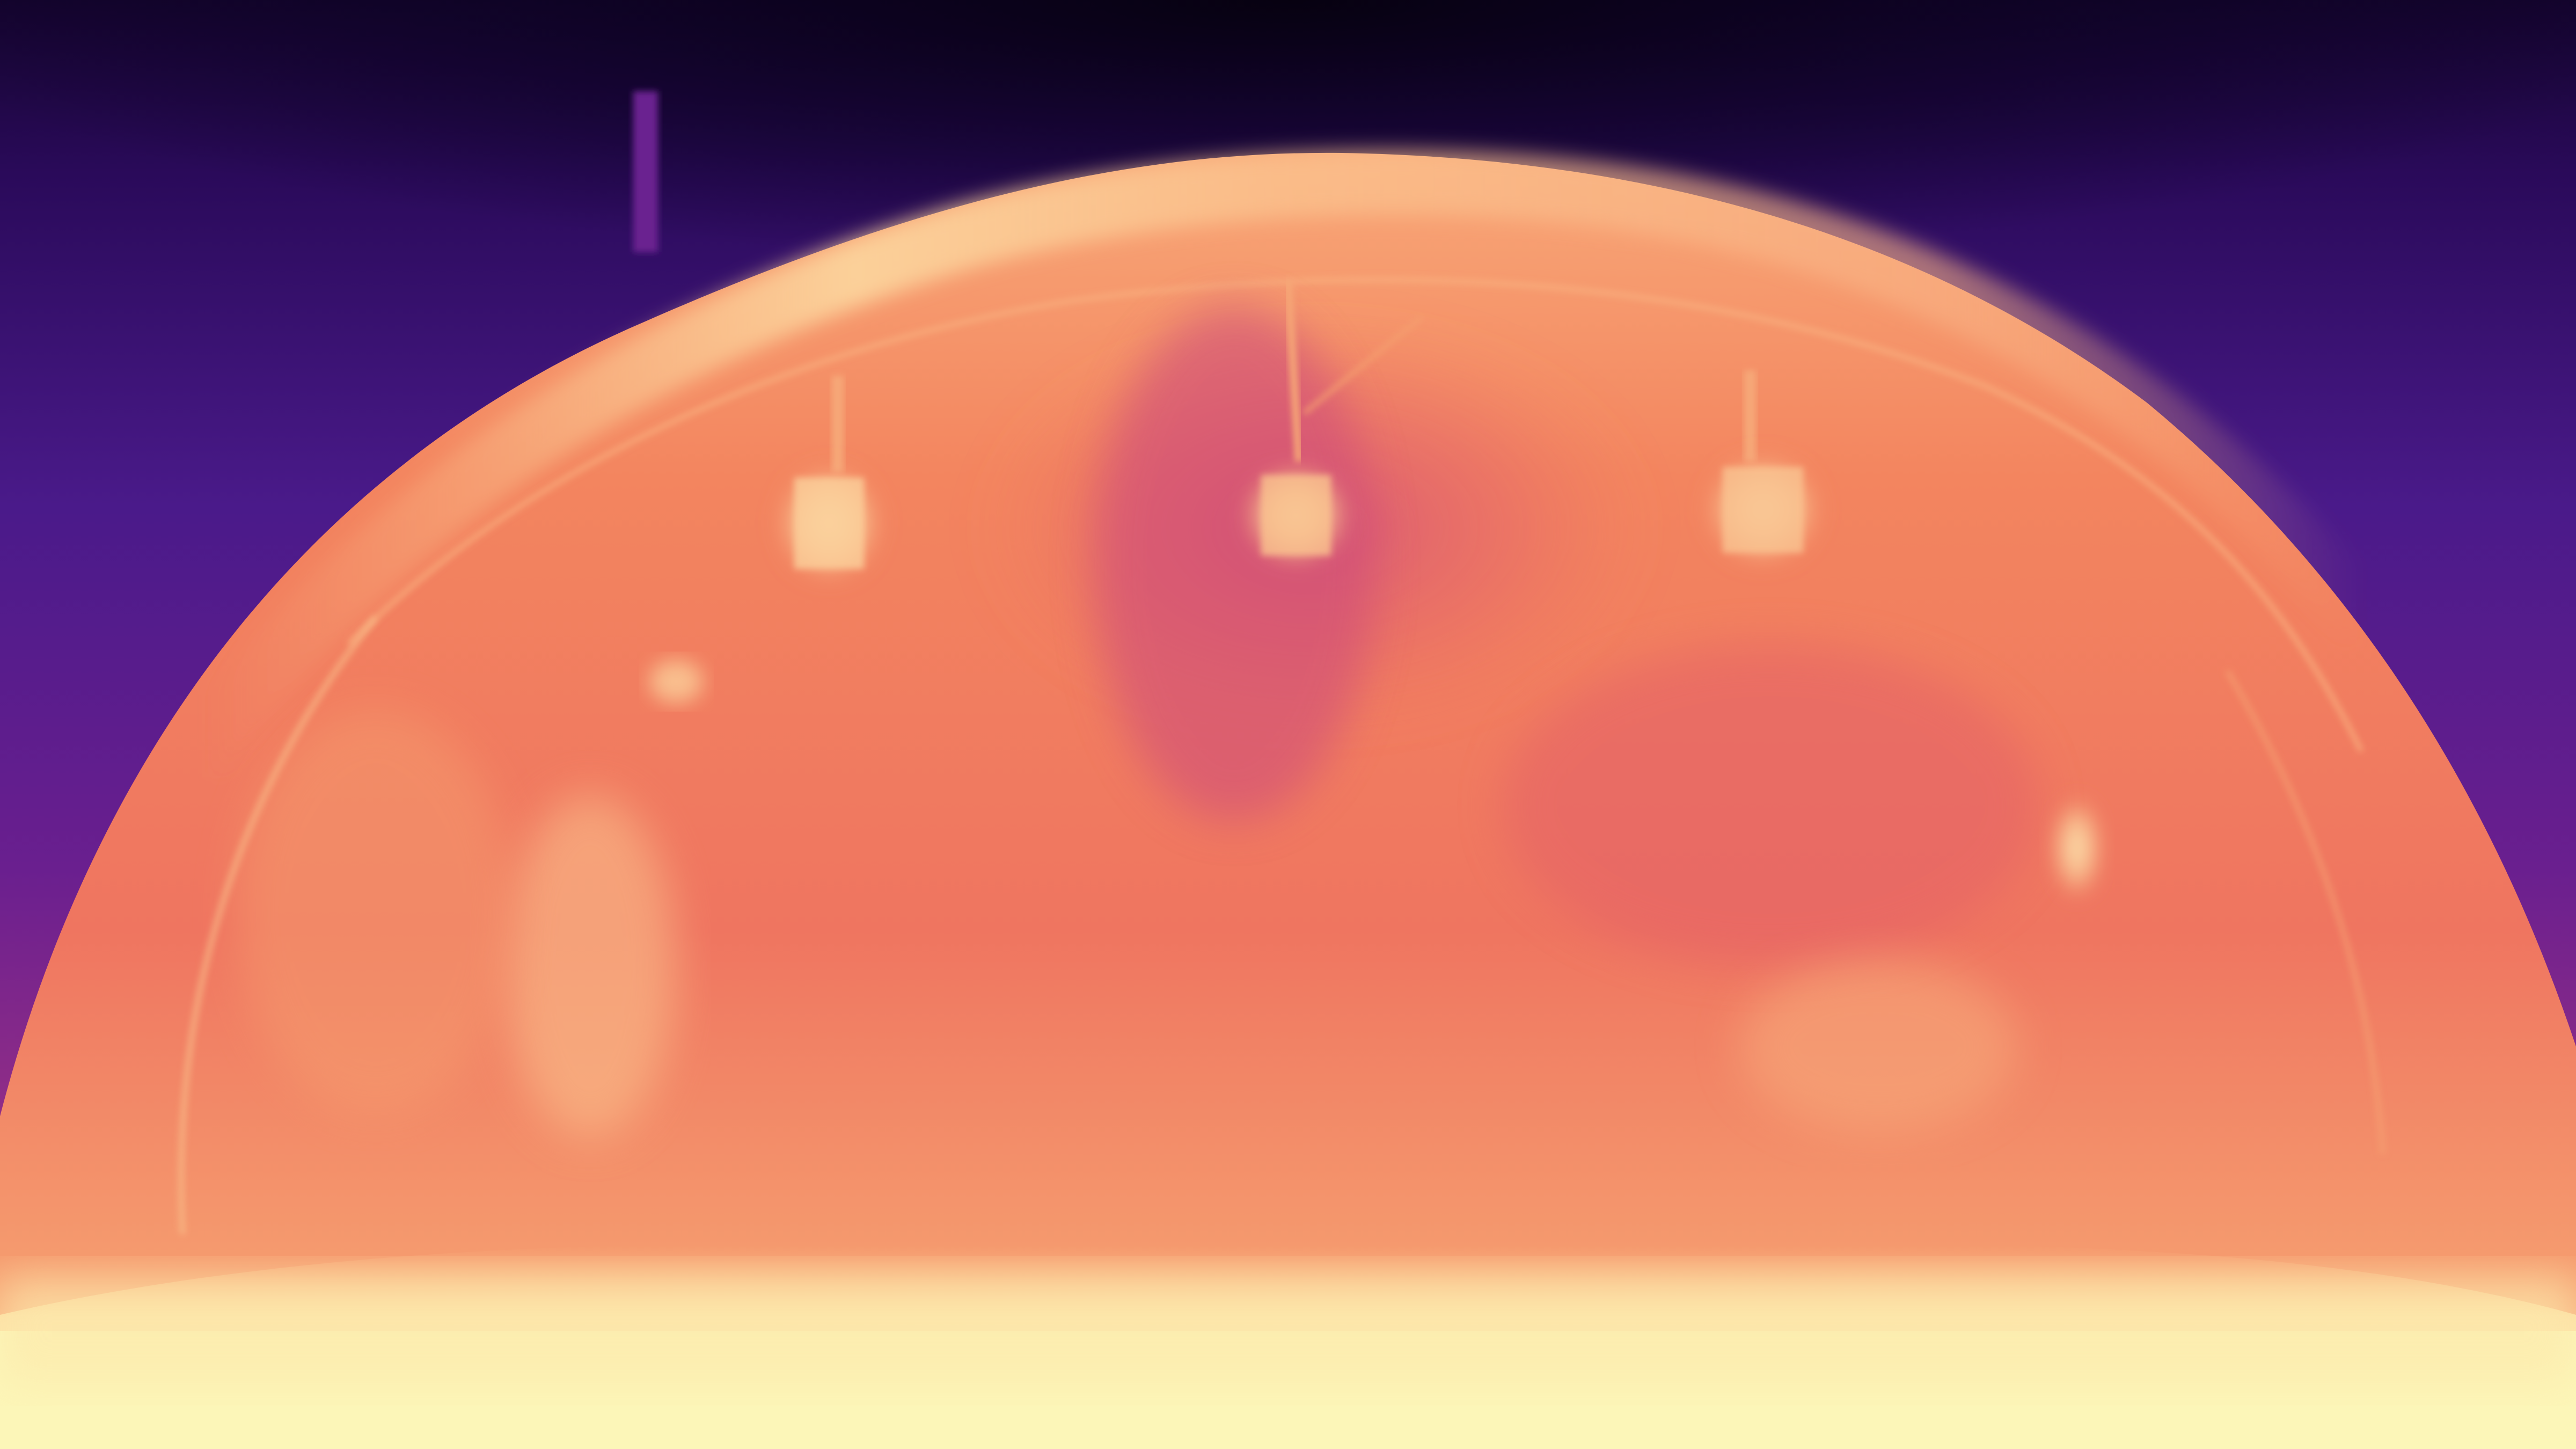 The image size is (2576, 1449). What do you see at coordinates (1234, 563) in the screenshot?
I see `tunnel-center-shadow` at bounding box center [1234, 563].